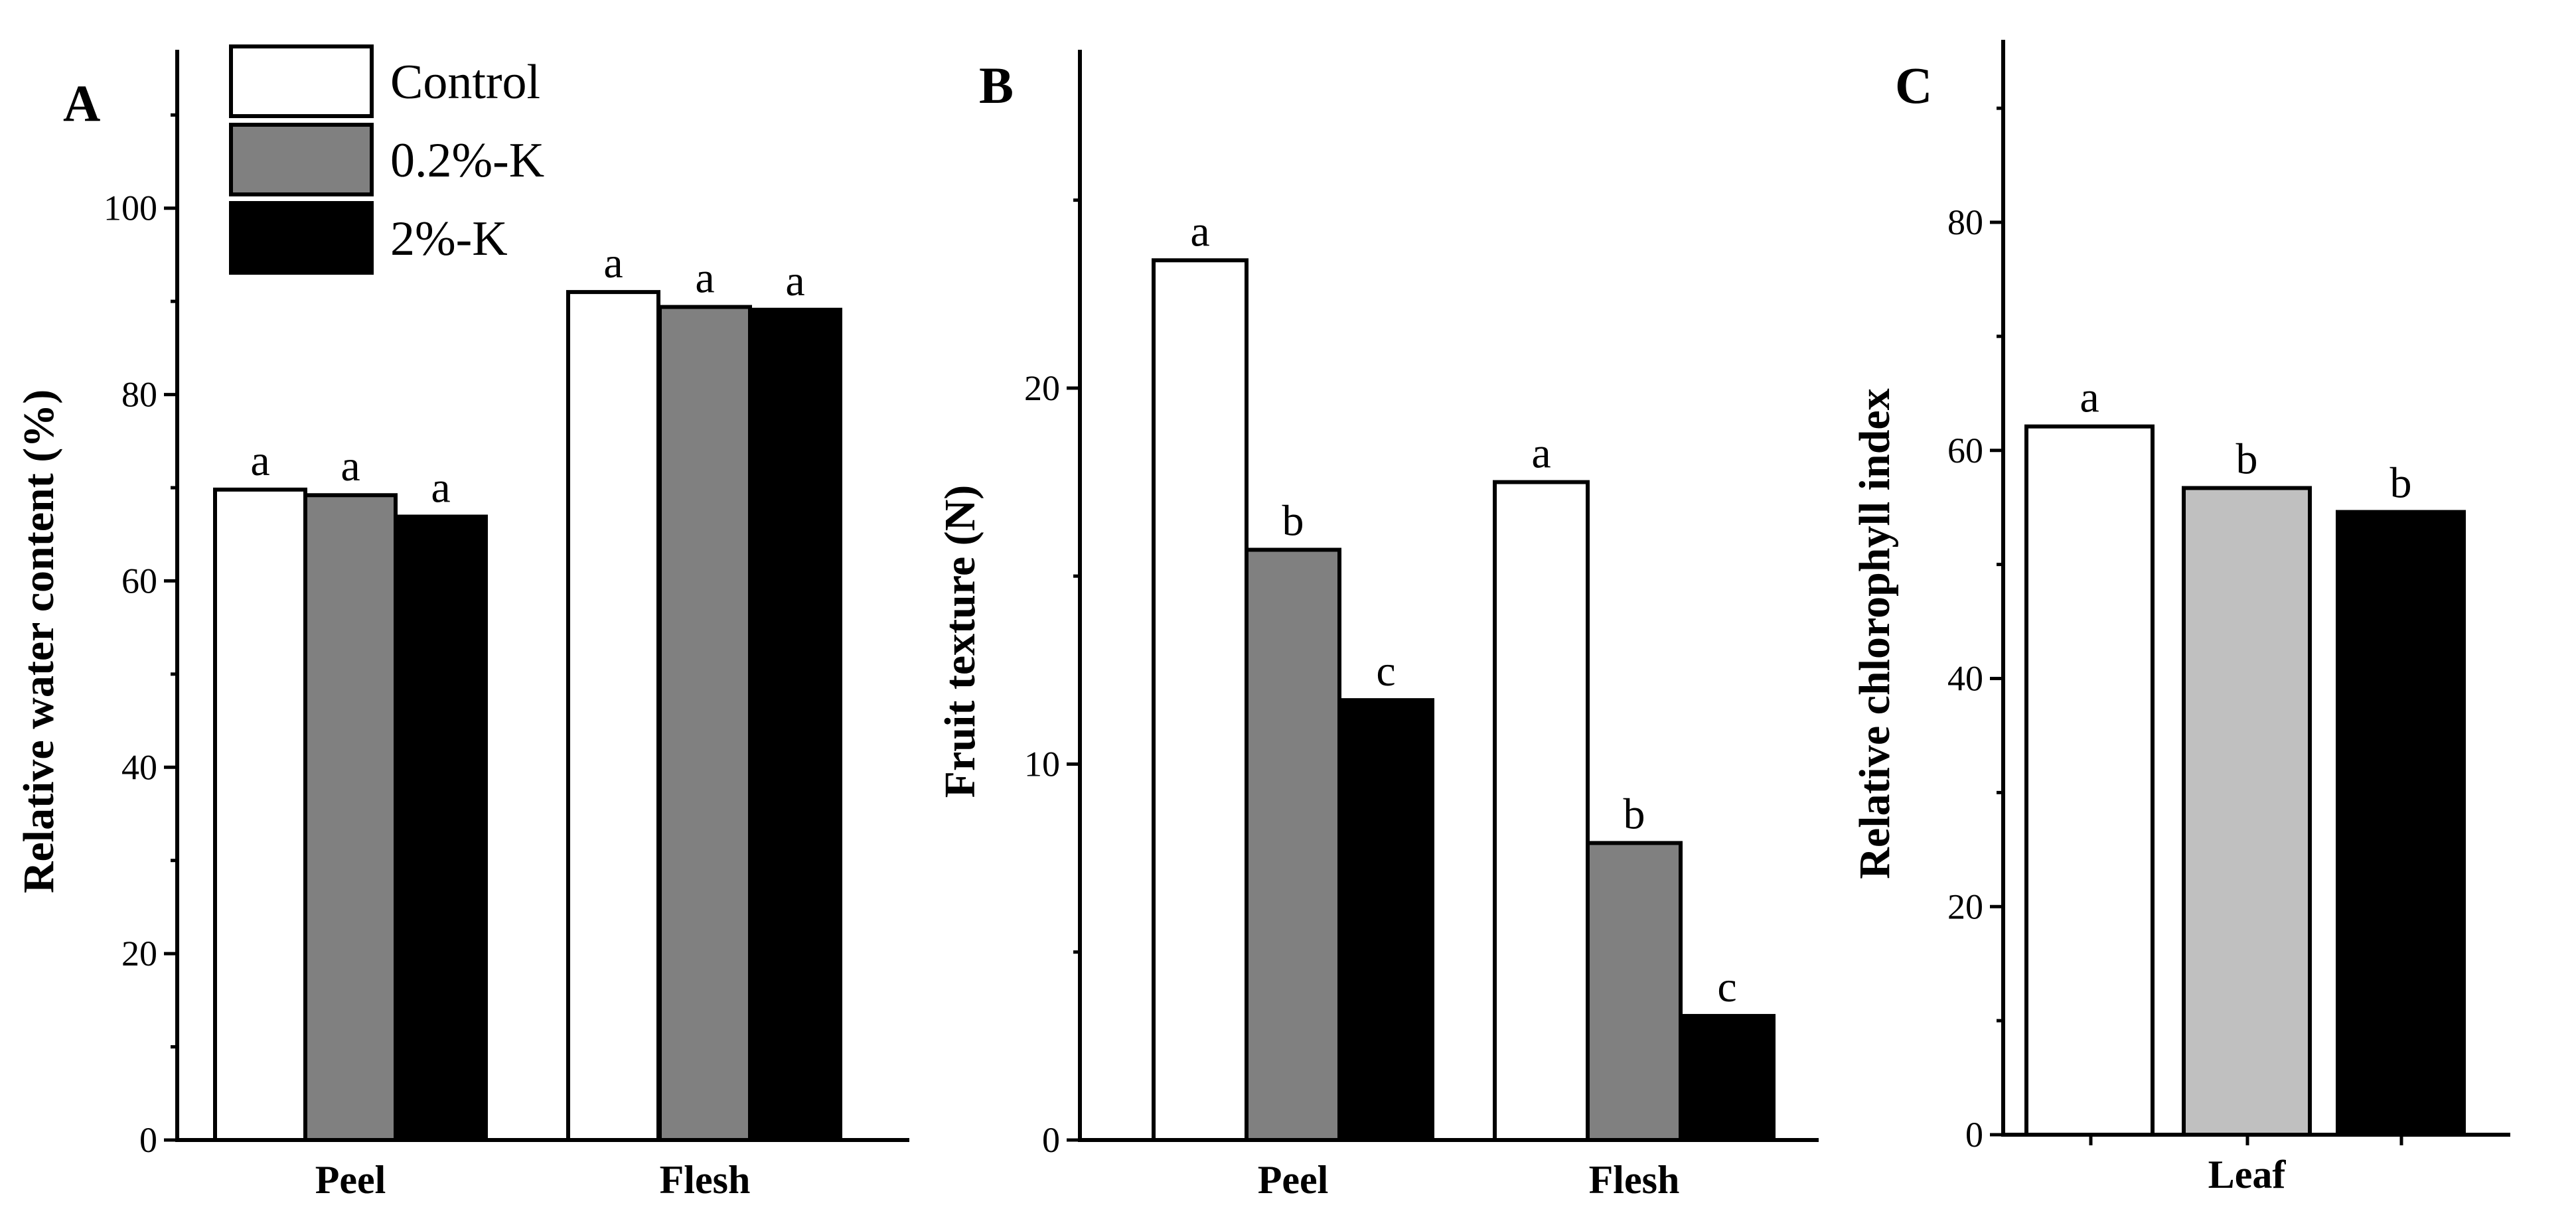  Describe the element at coordinates (1914, 85) in the screenshot. I see `panel-letter: C` at that location.